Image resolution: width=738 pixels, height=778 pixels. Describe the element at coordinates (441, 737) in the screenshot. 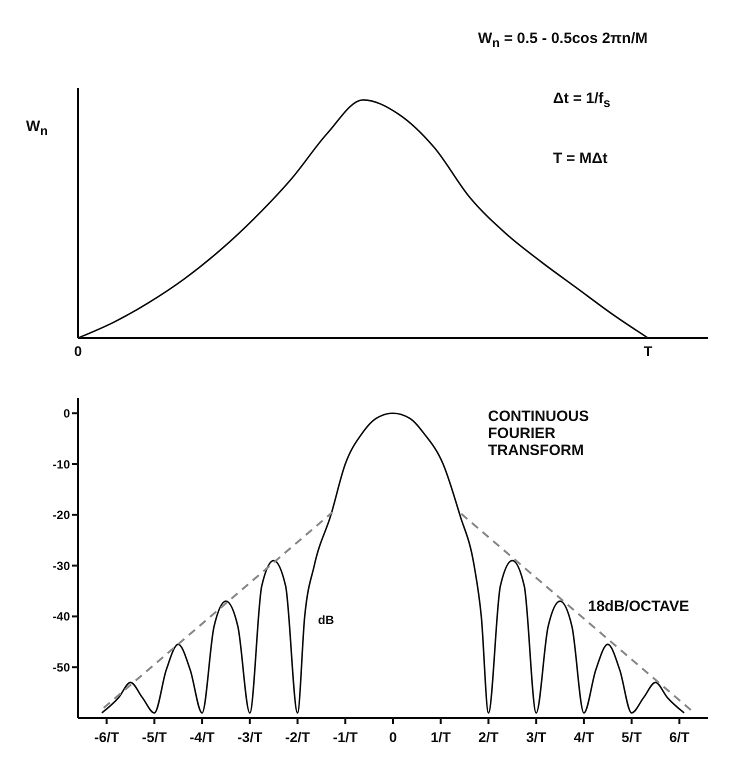

I see `x-tick-label: 1/T` at that location.